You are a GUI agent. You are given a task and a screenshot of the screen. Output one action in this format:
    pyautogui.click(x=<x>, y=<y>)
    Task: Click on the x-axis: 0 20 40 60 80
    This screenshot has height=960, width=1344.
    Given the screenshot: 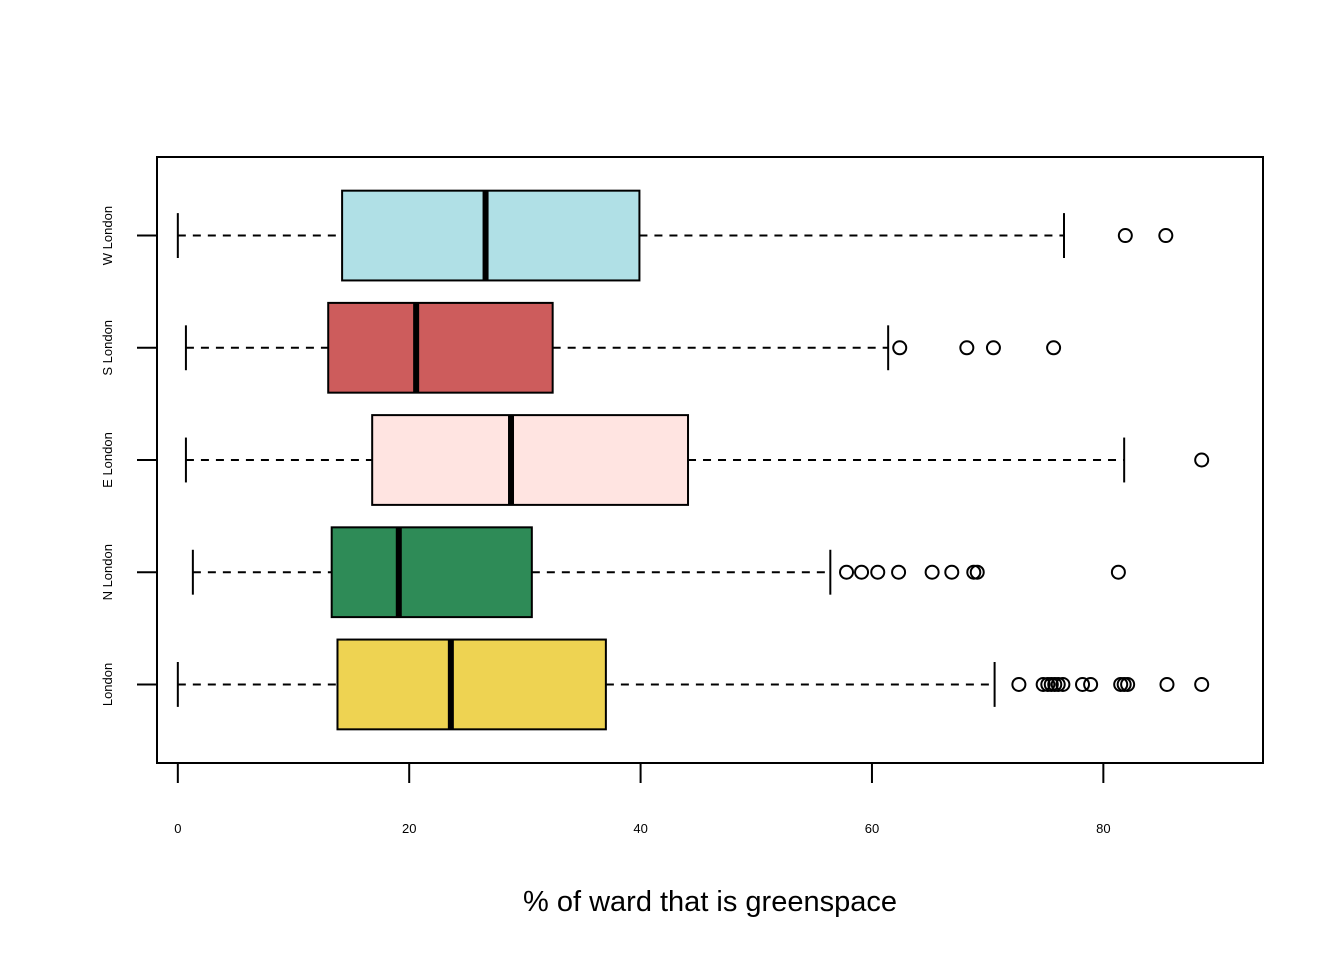 What is the action you would take?
    pyautogui.click(x=642, y=799)
    